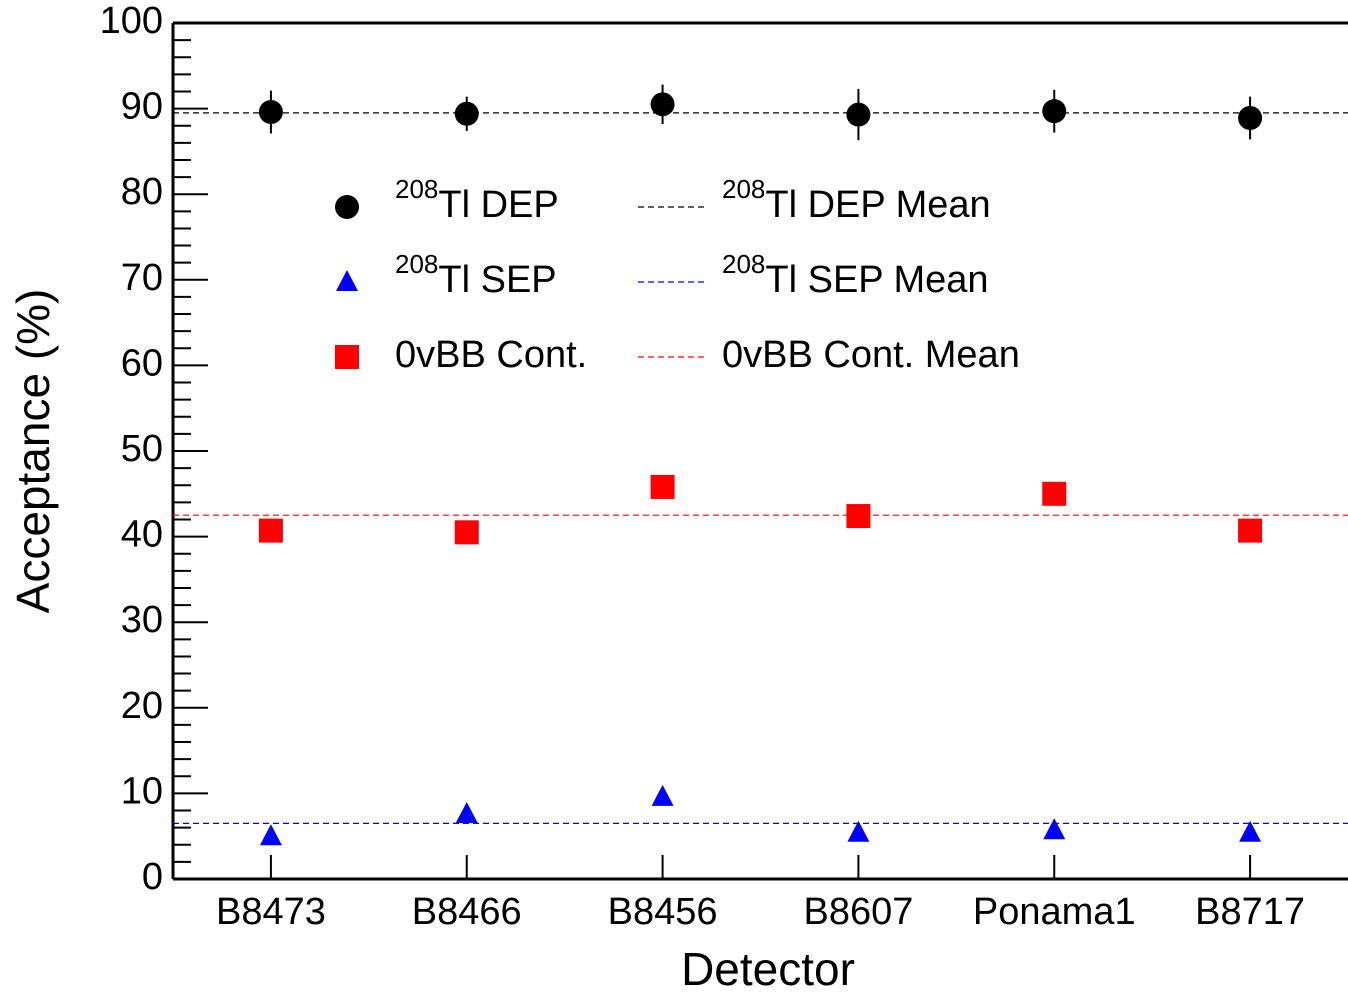 The height and width of the screenshot is (1002, 1348). I want to click on legend-text: Tl DEP, so click(498, 205).